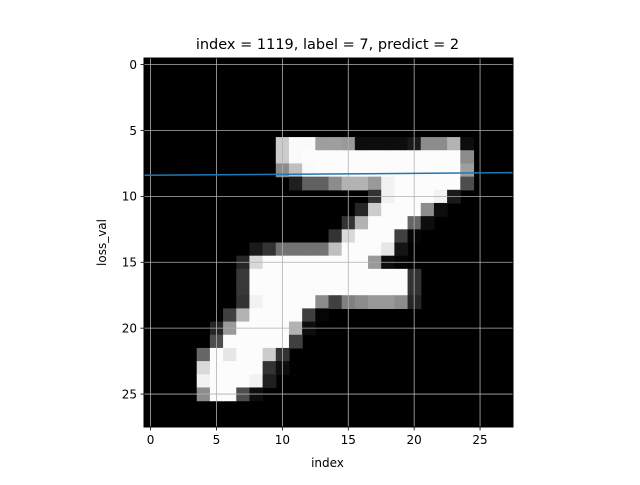 The height and width of the screenshot is (485, 640). I want to click on y-tick-label: 5, so click(133, 131).